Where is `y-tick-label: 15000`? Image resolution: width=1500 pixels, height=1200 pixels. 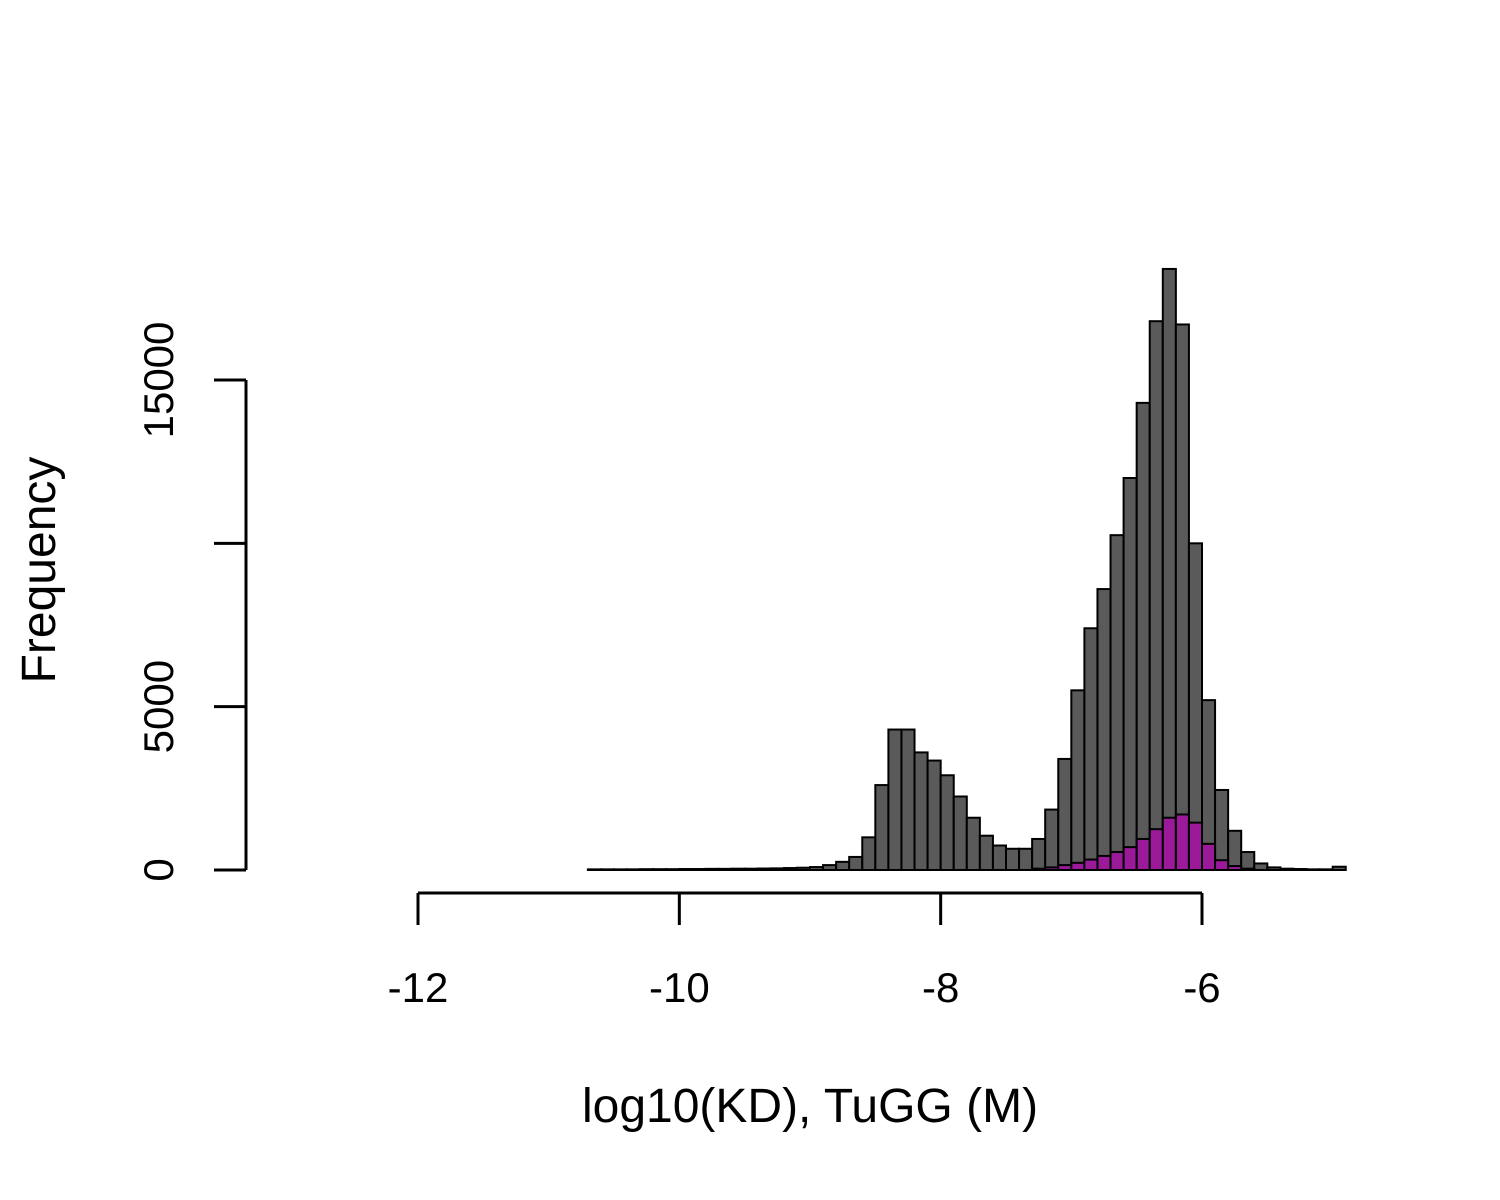 y-tick-label: 15000 is located at coordinates (158, 380).